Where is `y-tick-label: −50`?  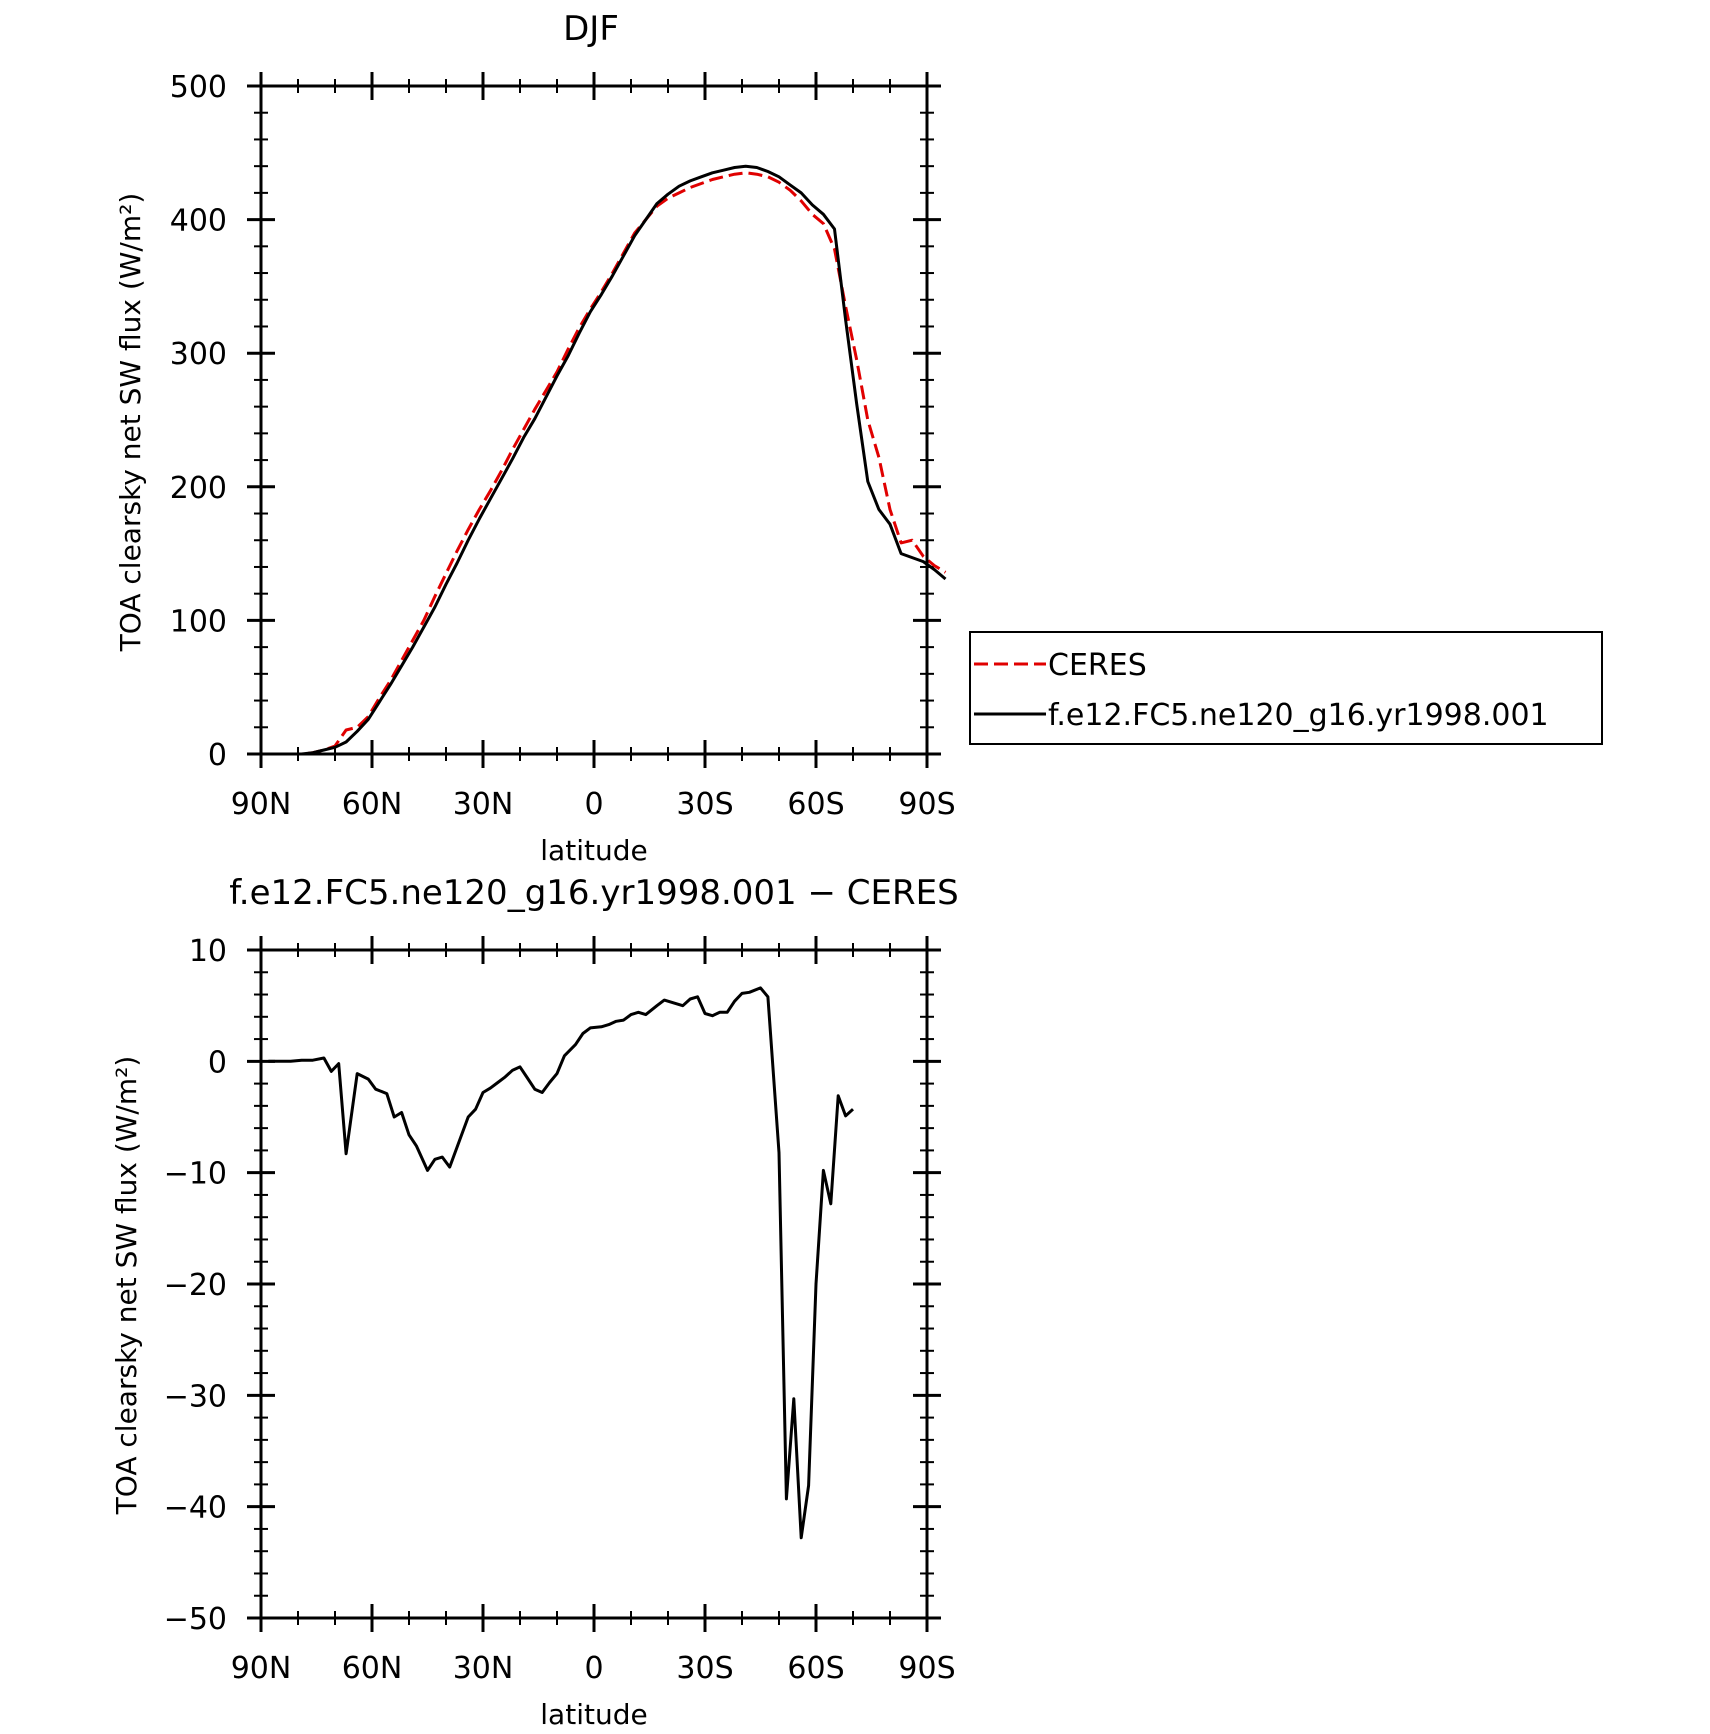
y-tick-label: −50 is located at coordinates (195, 1619).